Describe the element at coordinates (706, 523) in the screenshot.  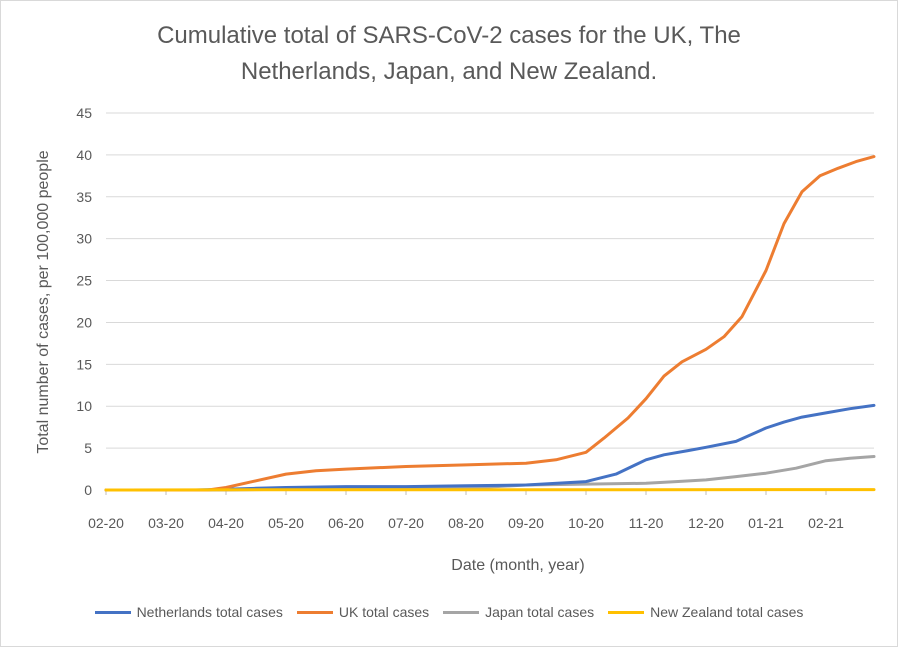
I see `x-tick-label: 12-20` at that location.